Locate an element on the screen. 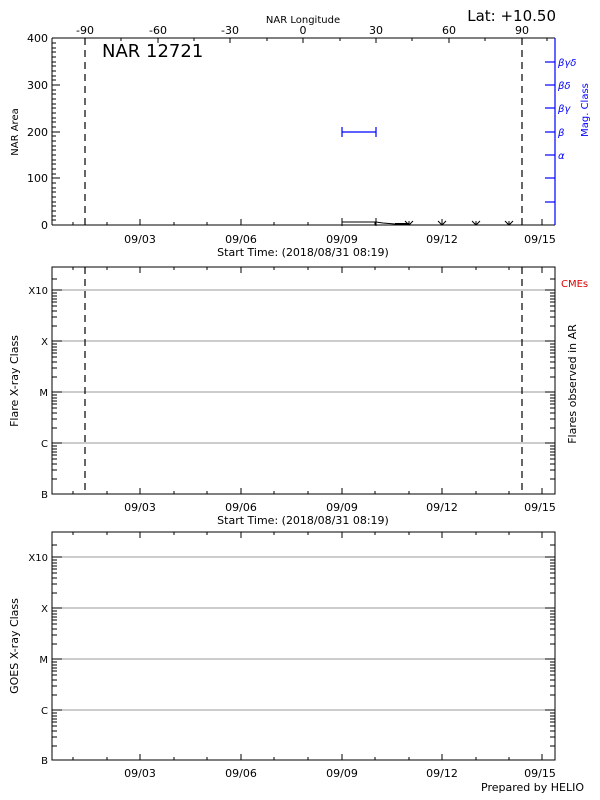  mag-class-tick: βδ is located at coordinates (564, 86).